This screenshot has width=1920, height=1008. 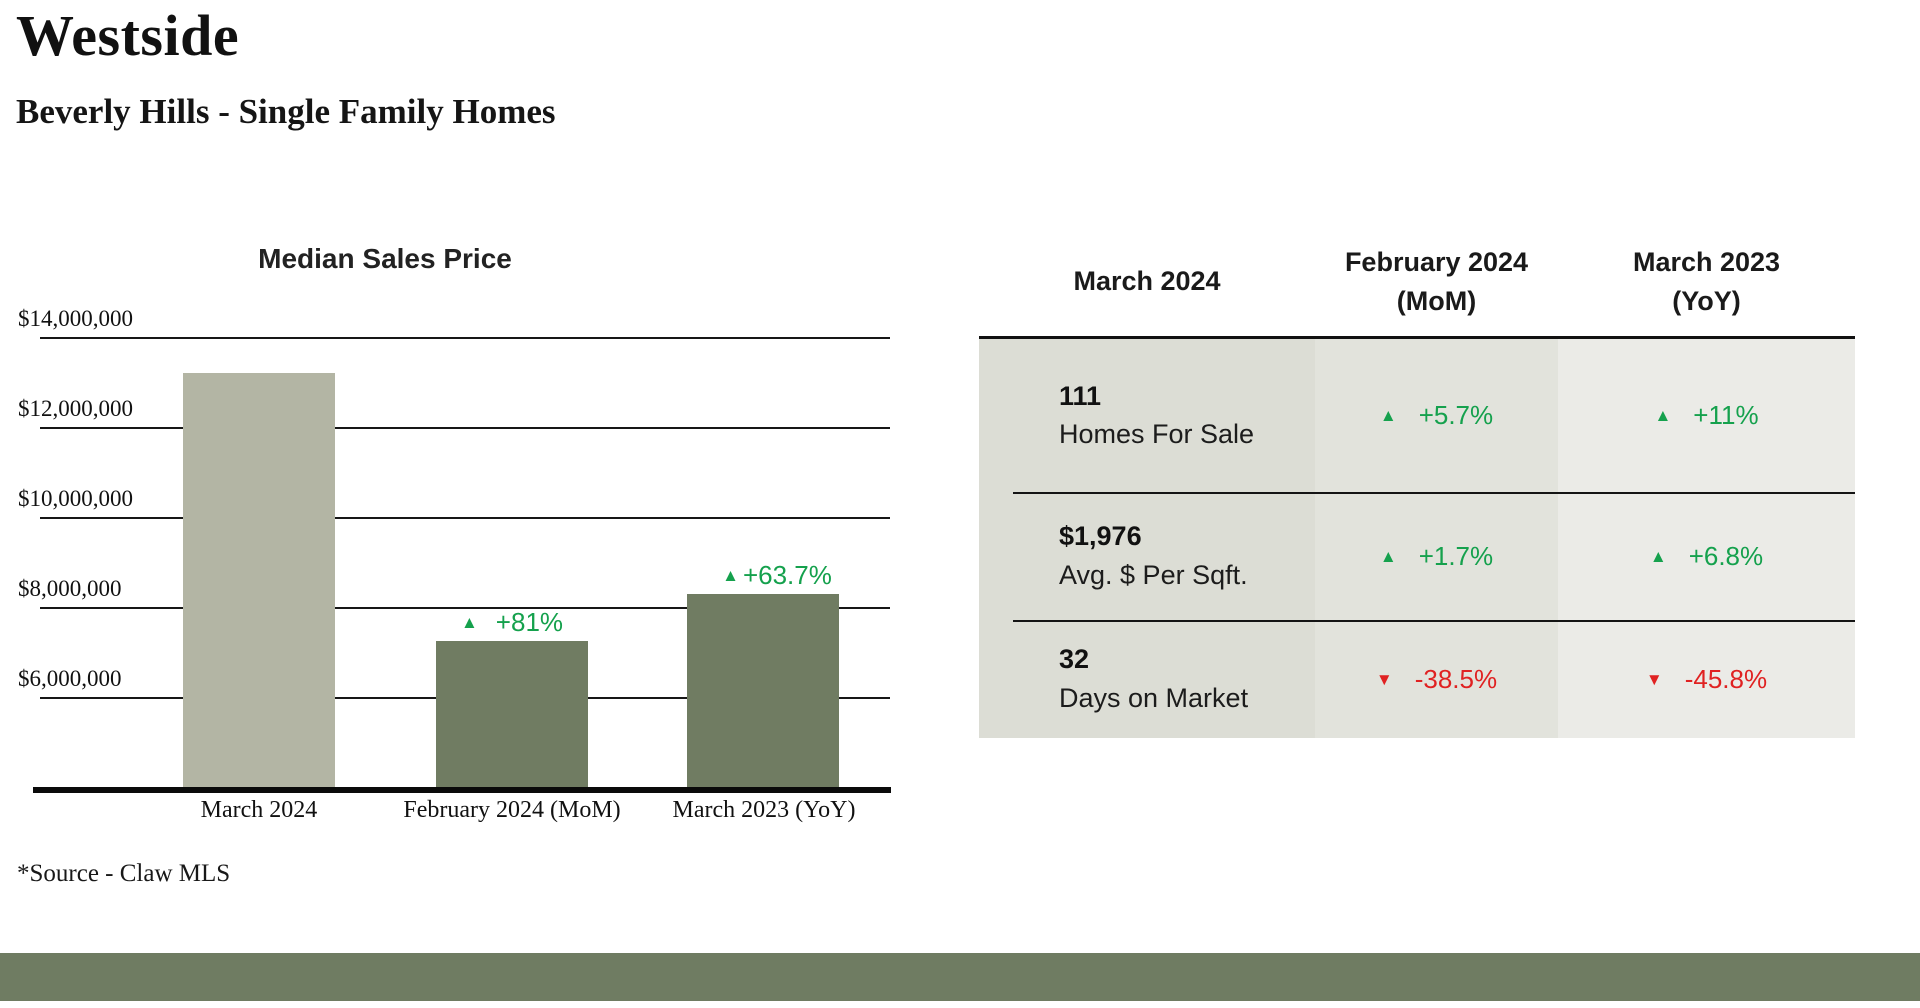 What do you see at coordinates (1706, 301) in the screenshot?
I see `header-line: (YoY)` at bounding box center [1706, 301].